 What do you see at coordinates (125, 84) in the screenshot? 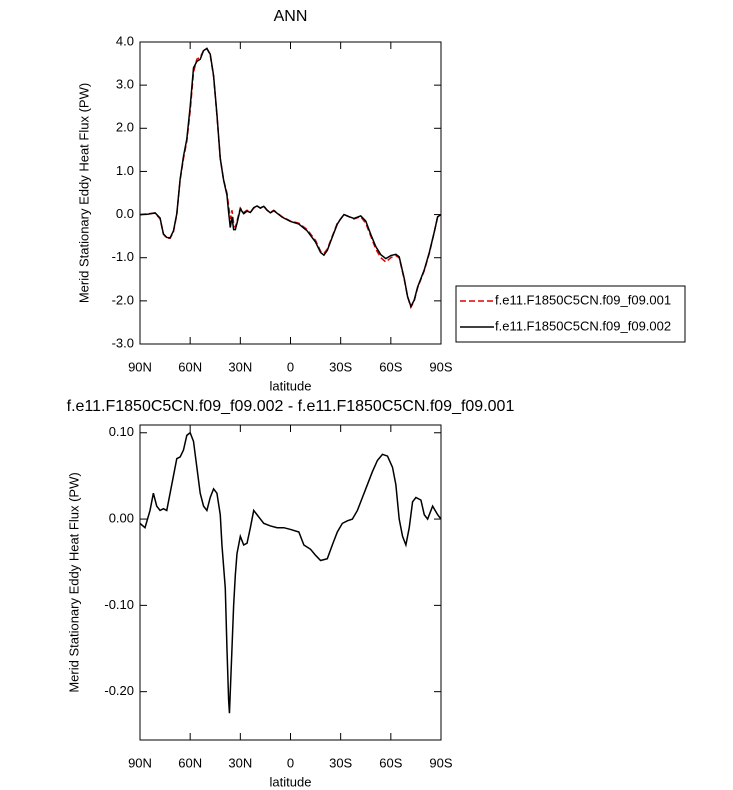
I see `y-tick-label: 3.0` at bounding box center [125, 84].